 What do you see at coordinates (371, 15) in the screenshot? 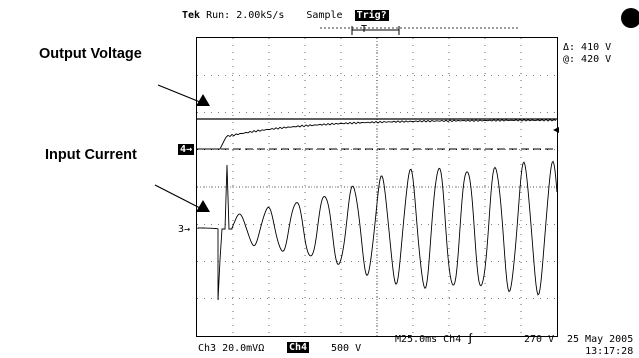
I see `trigger-status-badge: Trig?` at bounding box center [371, 15].